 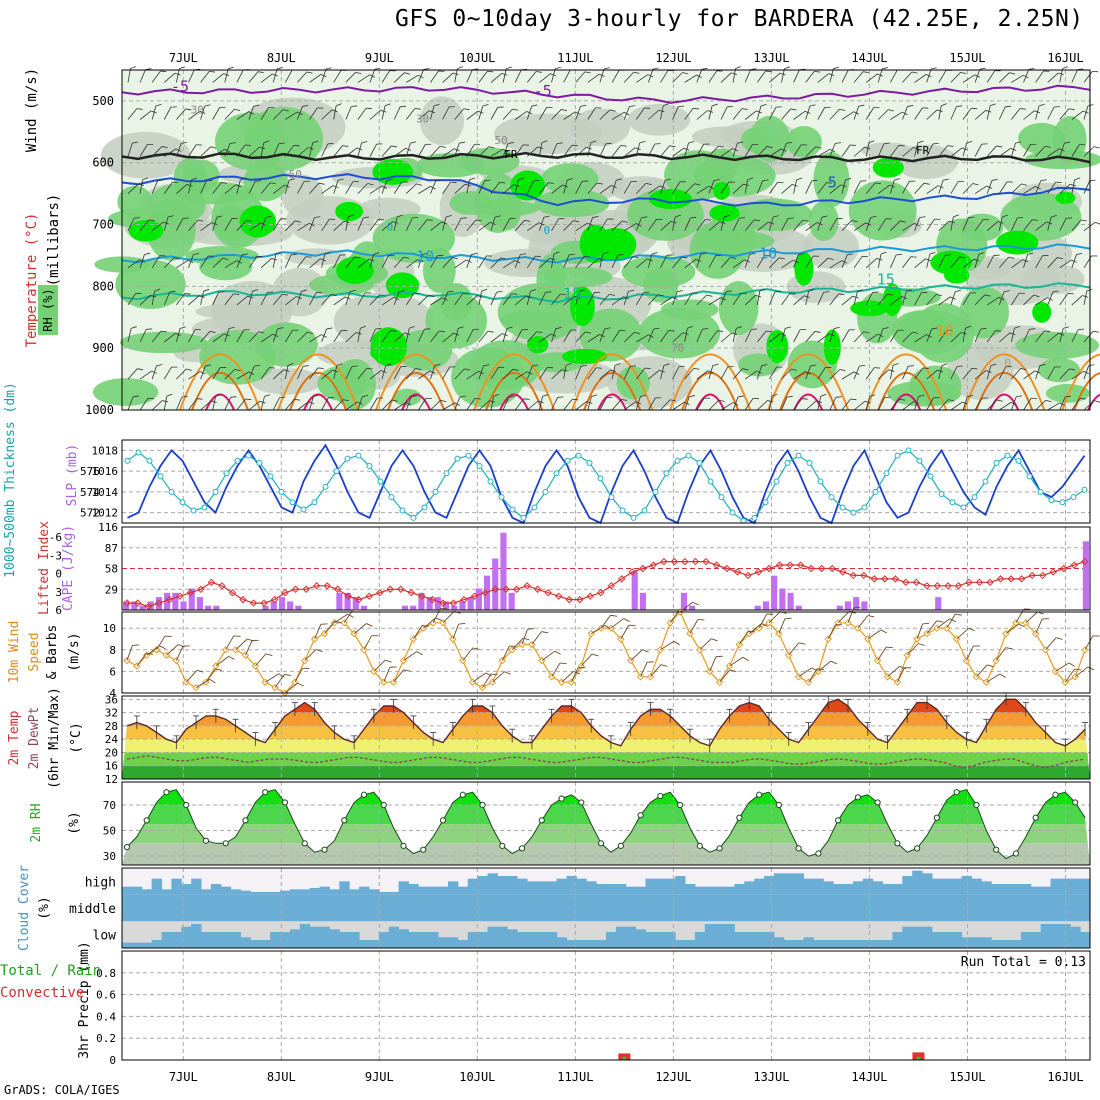 What do you see at coordinates (125, 392) in the screenshot?
I see `rh-field-patch` at bounding box center [125, 392].